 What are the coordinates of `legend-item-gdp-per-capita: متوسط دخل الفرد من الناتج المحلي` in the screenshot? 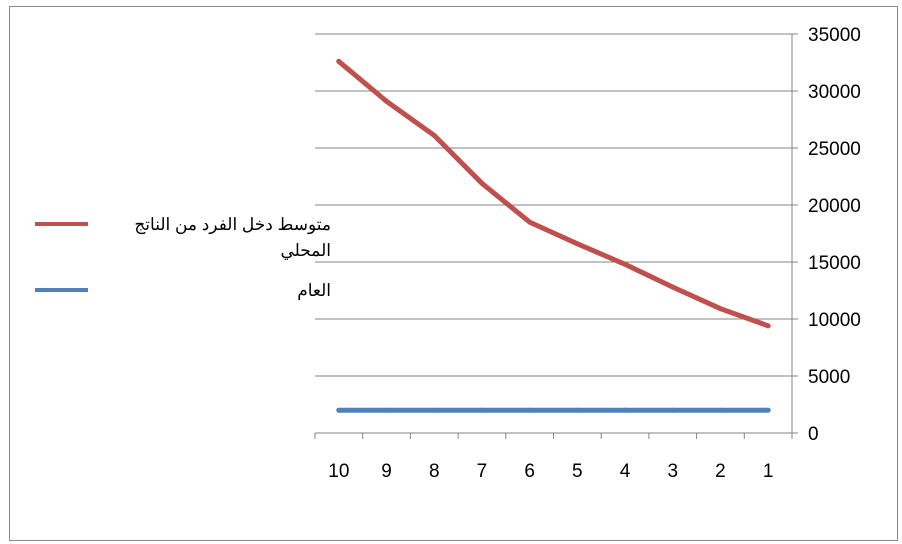 It's located at (185, 238).